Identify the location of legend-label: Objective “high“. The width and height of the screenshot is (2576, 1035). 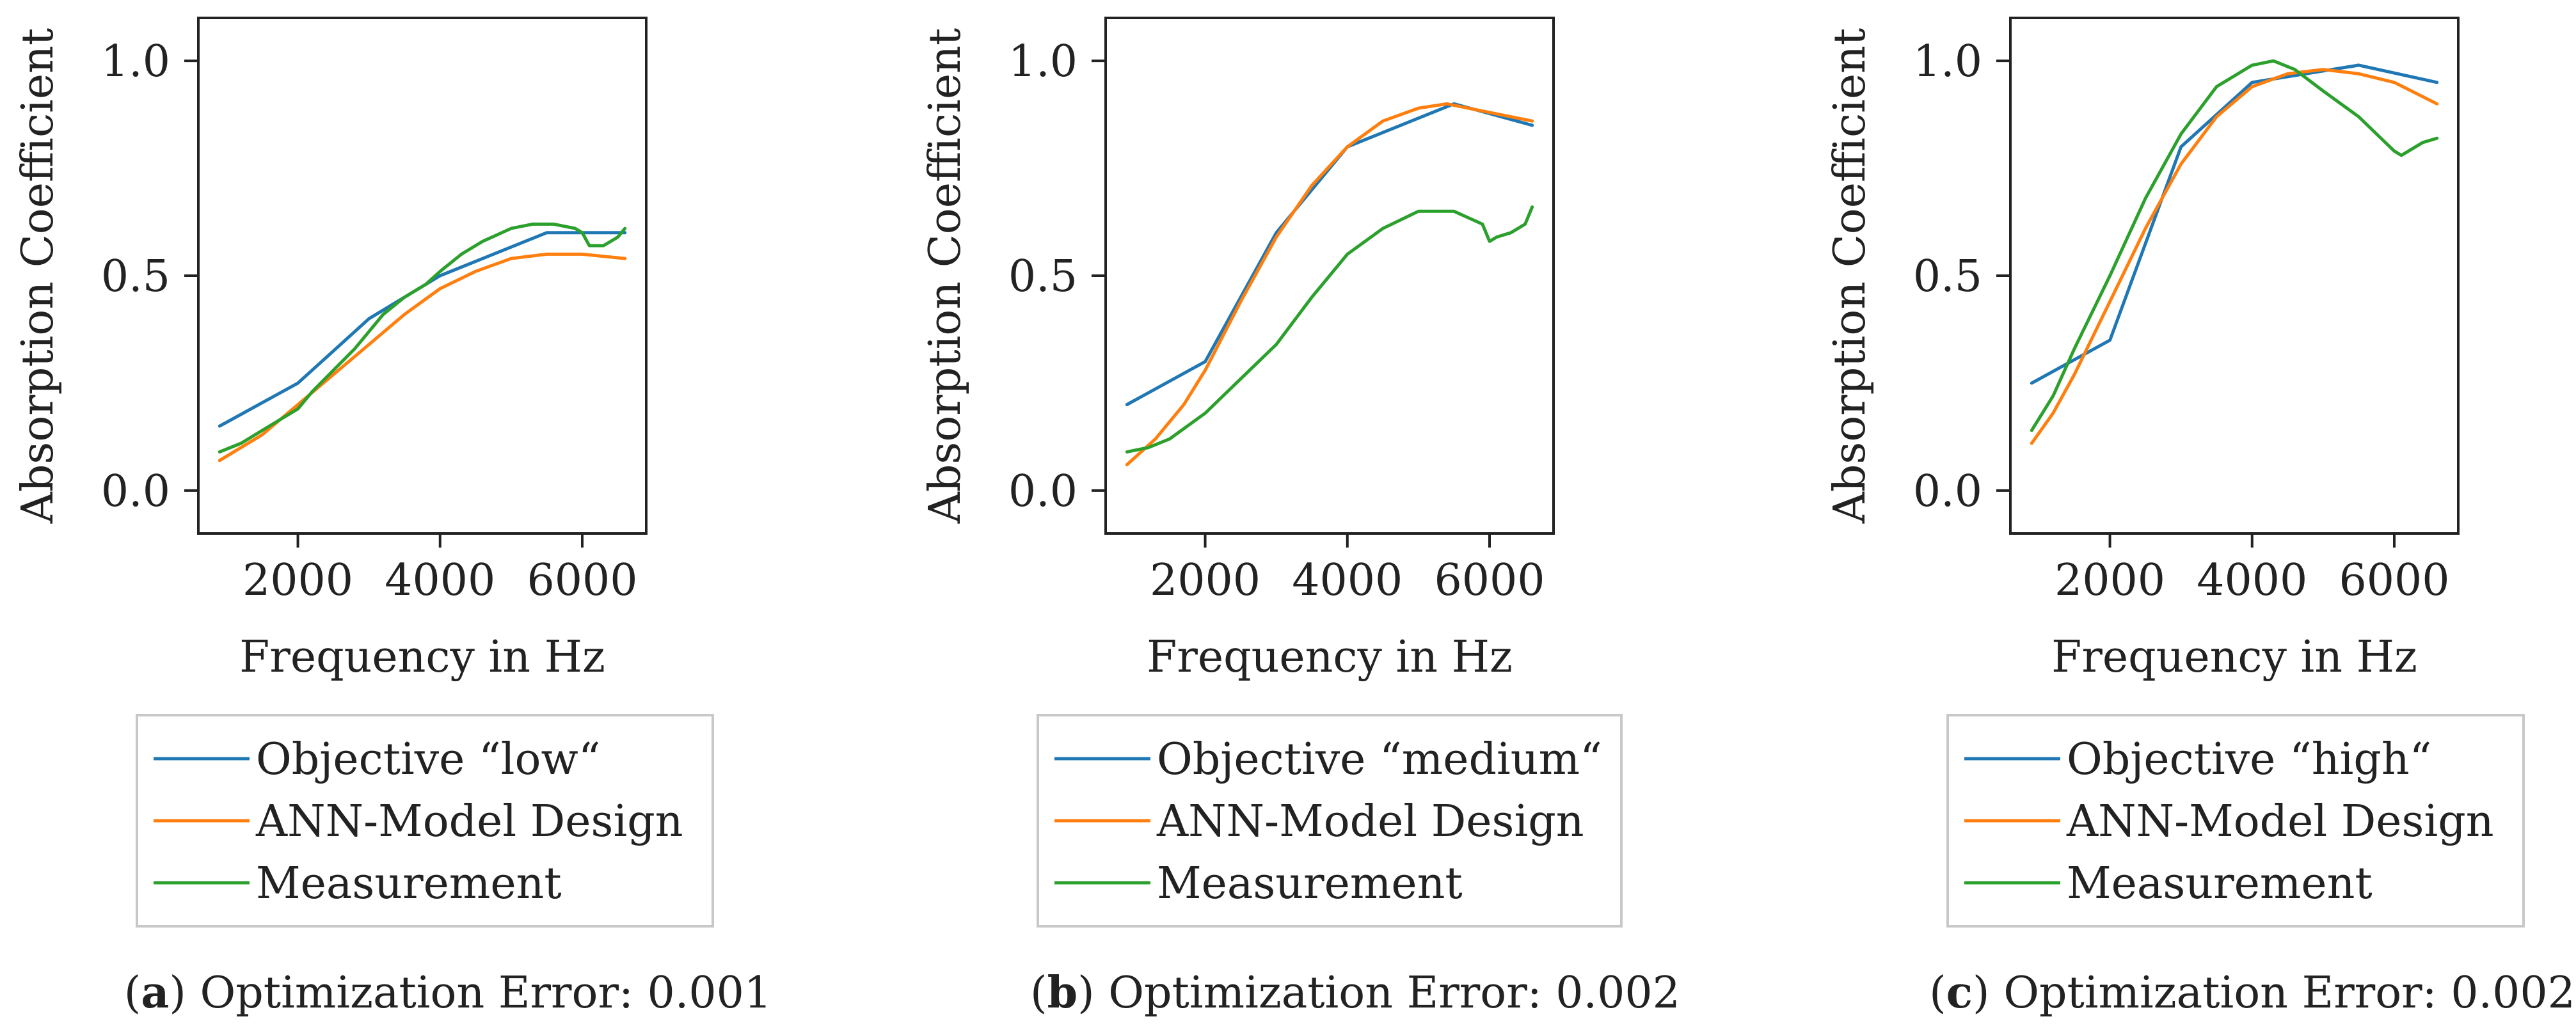
(2249, 760).